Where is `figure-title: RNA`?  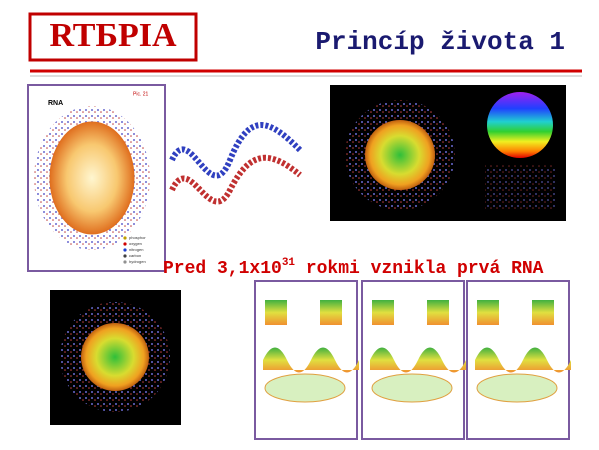 figure-title: RNA is located at coordinates (55, 103).